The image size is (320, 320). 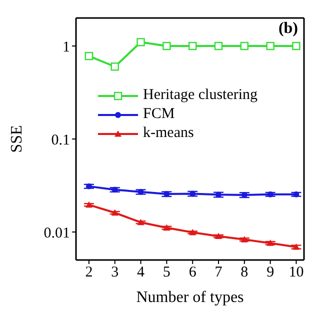 What do you see at coordinates (190, 297) in the screenshot?
I see `x-axis-title: Number of types` at bounding box center [190, 297].